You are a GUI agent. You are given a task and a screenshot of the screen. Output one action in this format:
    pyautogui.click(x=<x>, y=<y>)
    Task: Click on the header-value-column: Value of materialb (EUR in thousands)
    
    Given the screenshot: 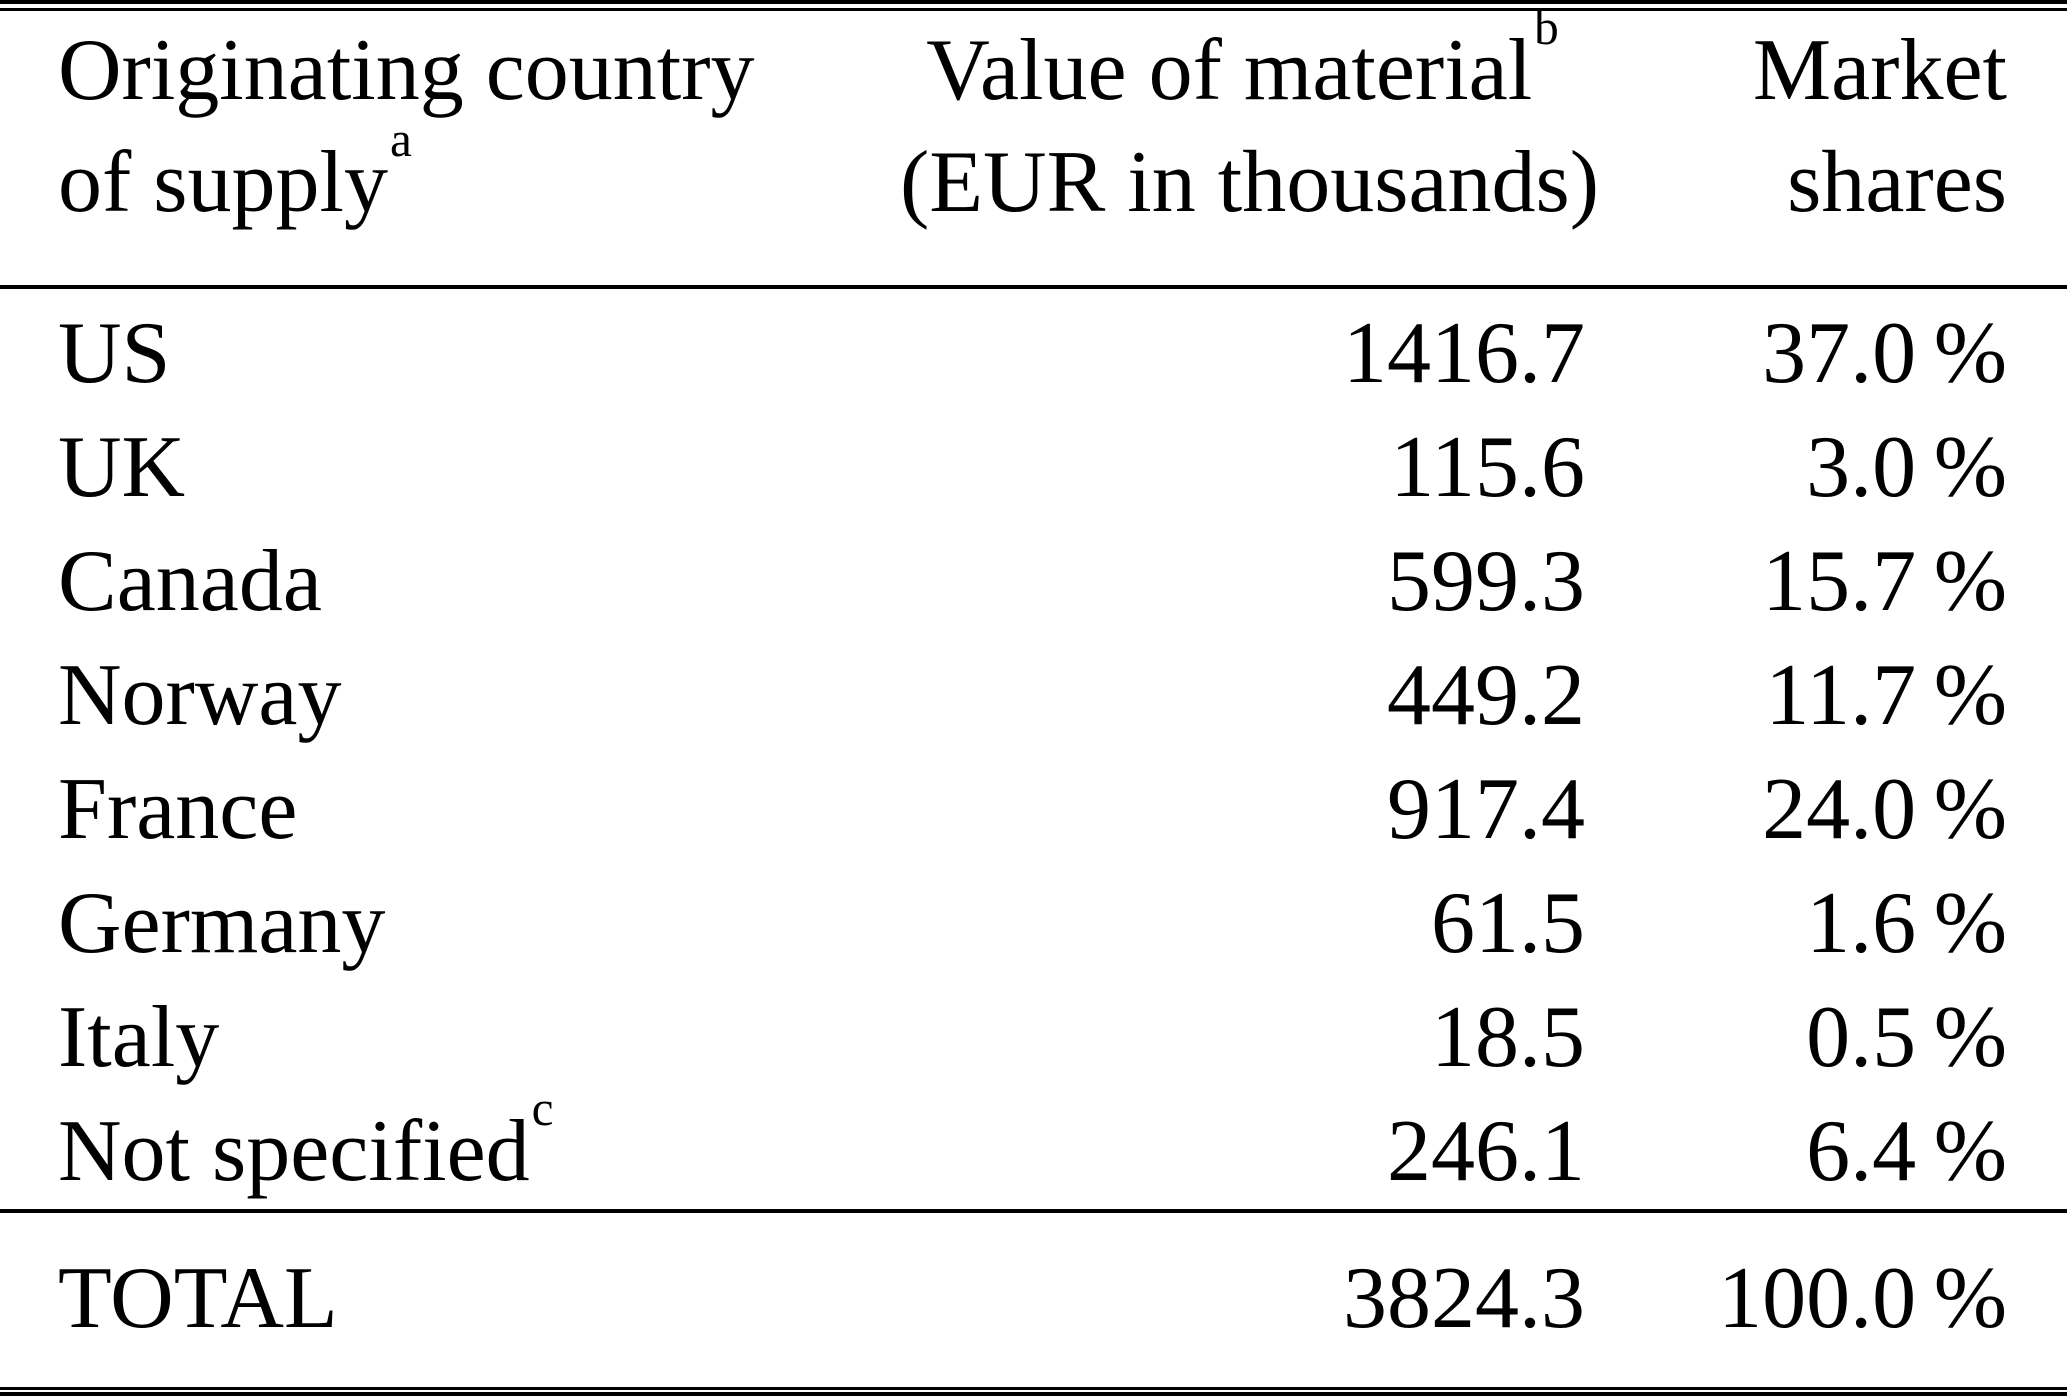 What is the action you would take?
    pyautogui.click(x=1250, y=121)
    